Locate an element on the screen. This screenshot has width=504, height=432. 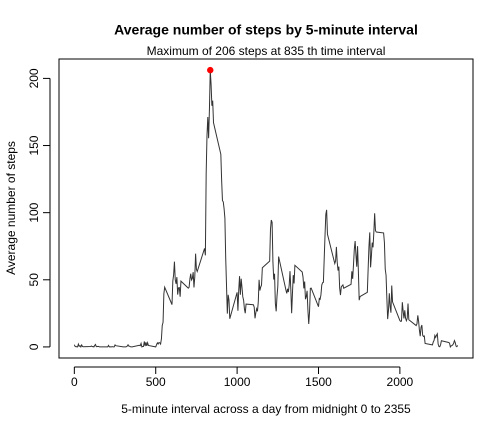
y-tick-label: 0 is located at coordinates (34, 346).